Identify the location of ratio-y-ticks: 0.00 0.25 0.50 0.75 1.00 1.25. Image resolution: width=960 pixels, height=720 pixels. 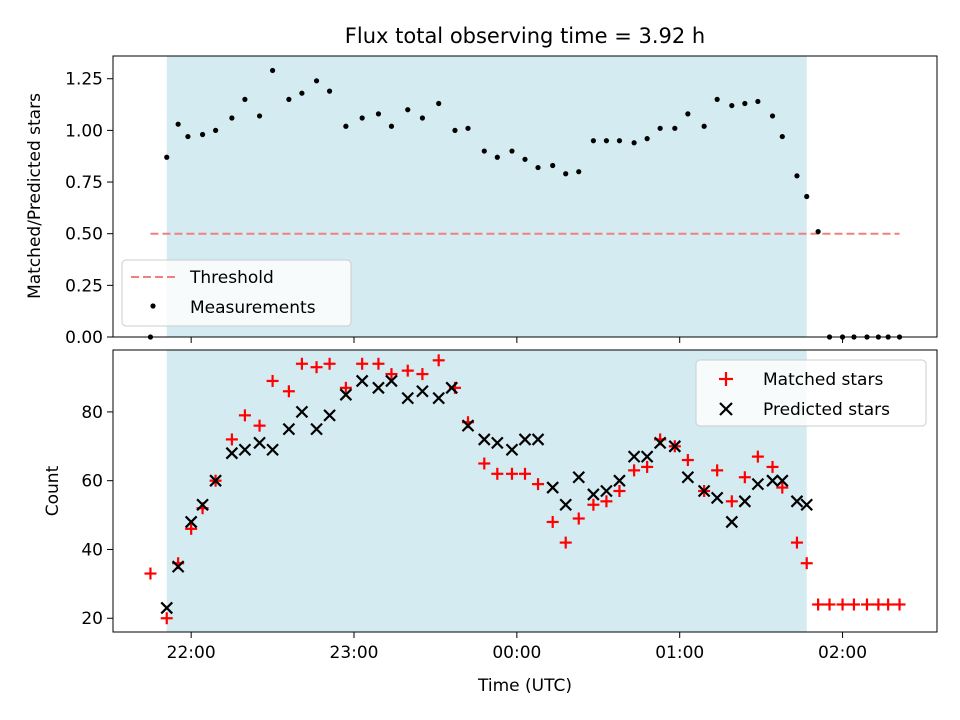
(89, 209).